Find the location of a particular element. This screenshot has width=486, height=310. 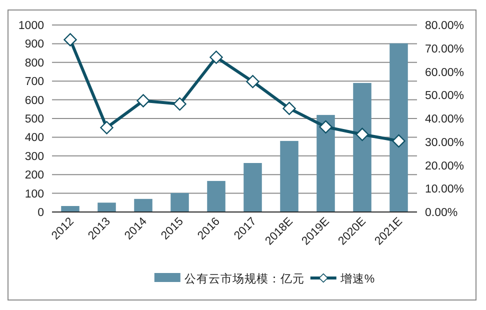

y2-tick-label: 0.00% is located at coordinates (441, 213).